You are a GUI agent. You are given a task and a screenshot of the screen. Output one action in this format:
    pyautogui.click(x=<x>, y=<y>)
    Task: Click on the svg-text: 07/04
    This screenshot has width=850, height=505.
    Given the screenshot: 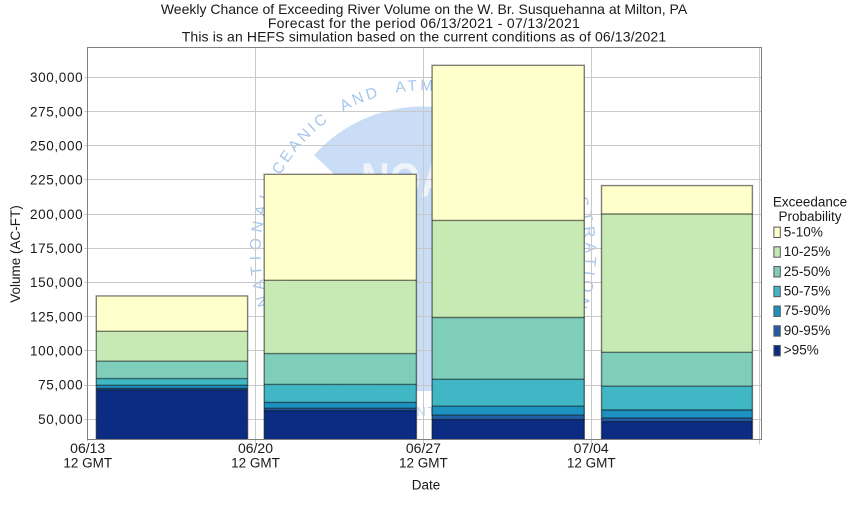 What is the action you would take?
    pyautogui.click(x=591, y=448)
    